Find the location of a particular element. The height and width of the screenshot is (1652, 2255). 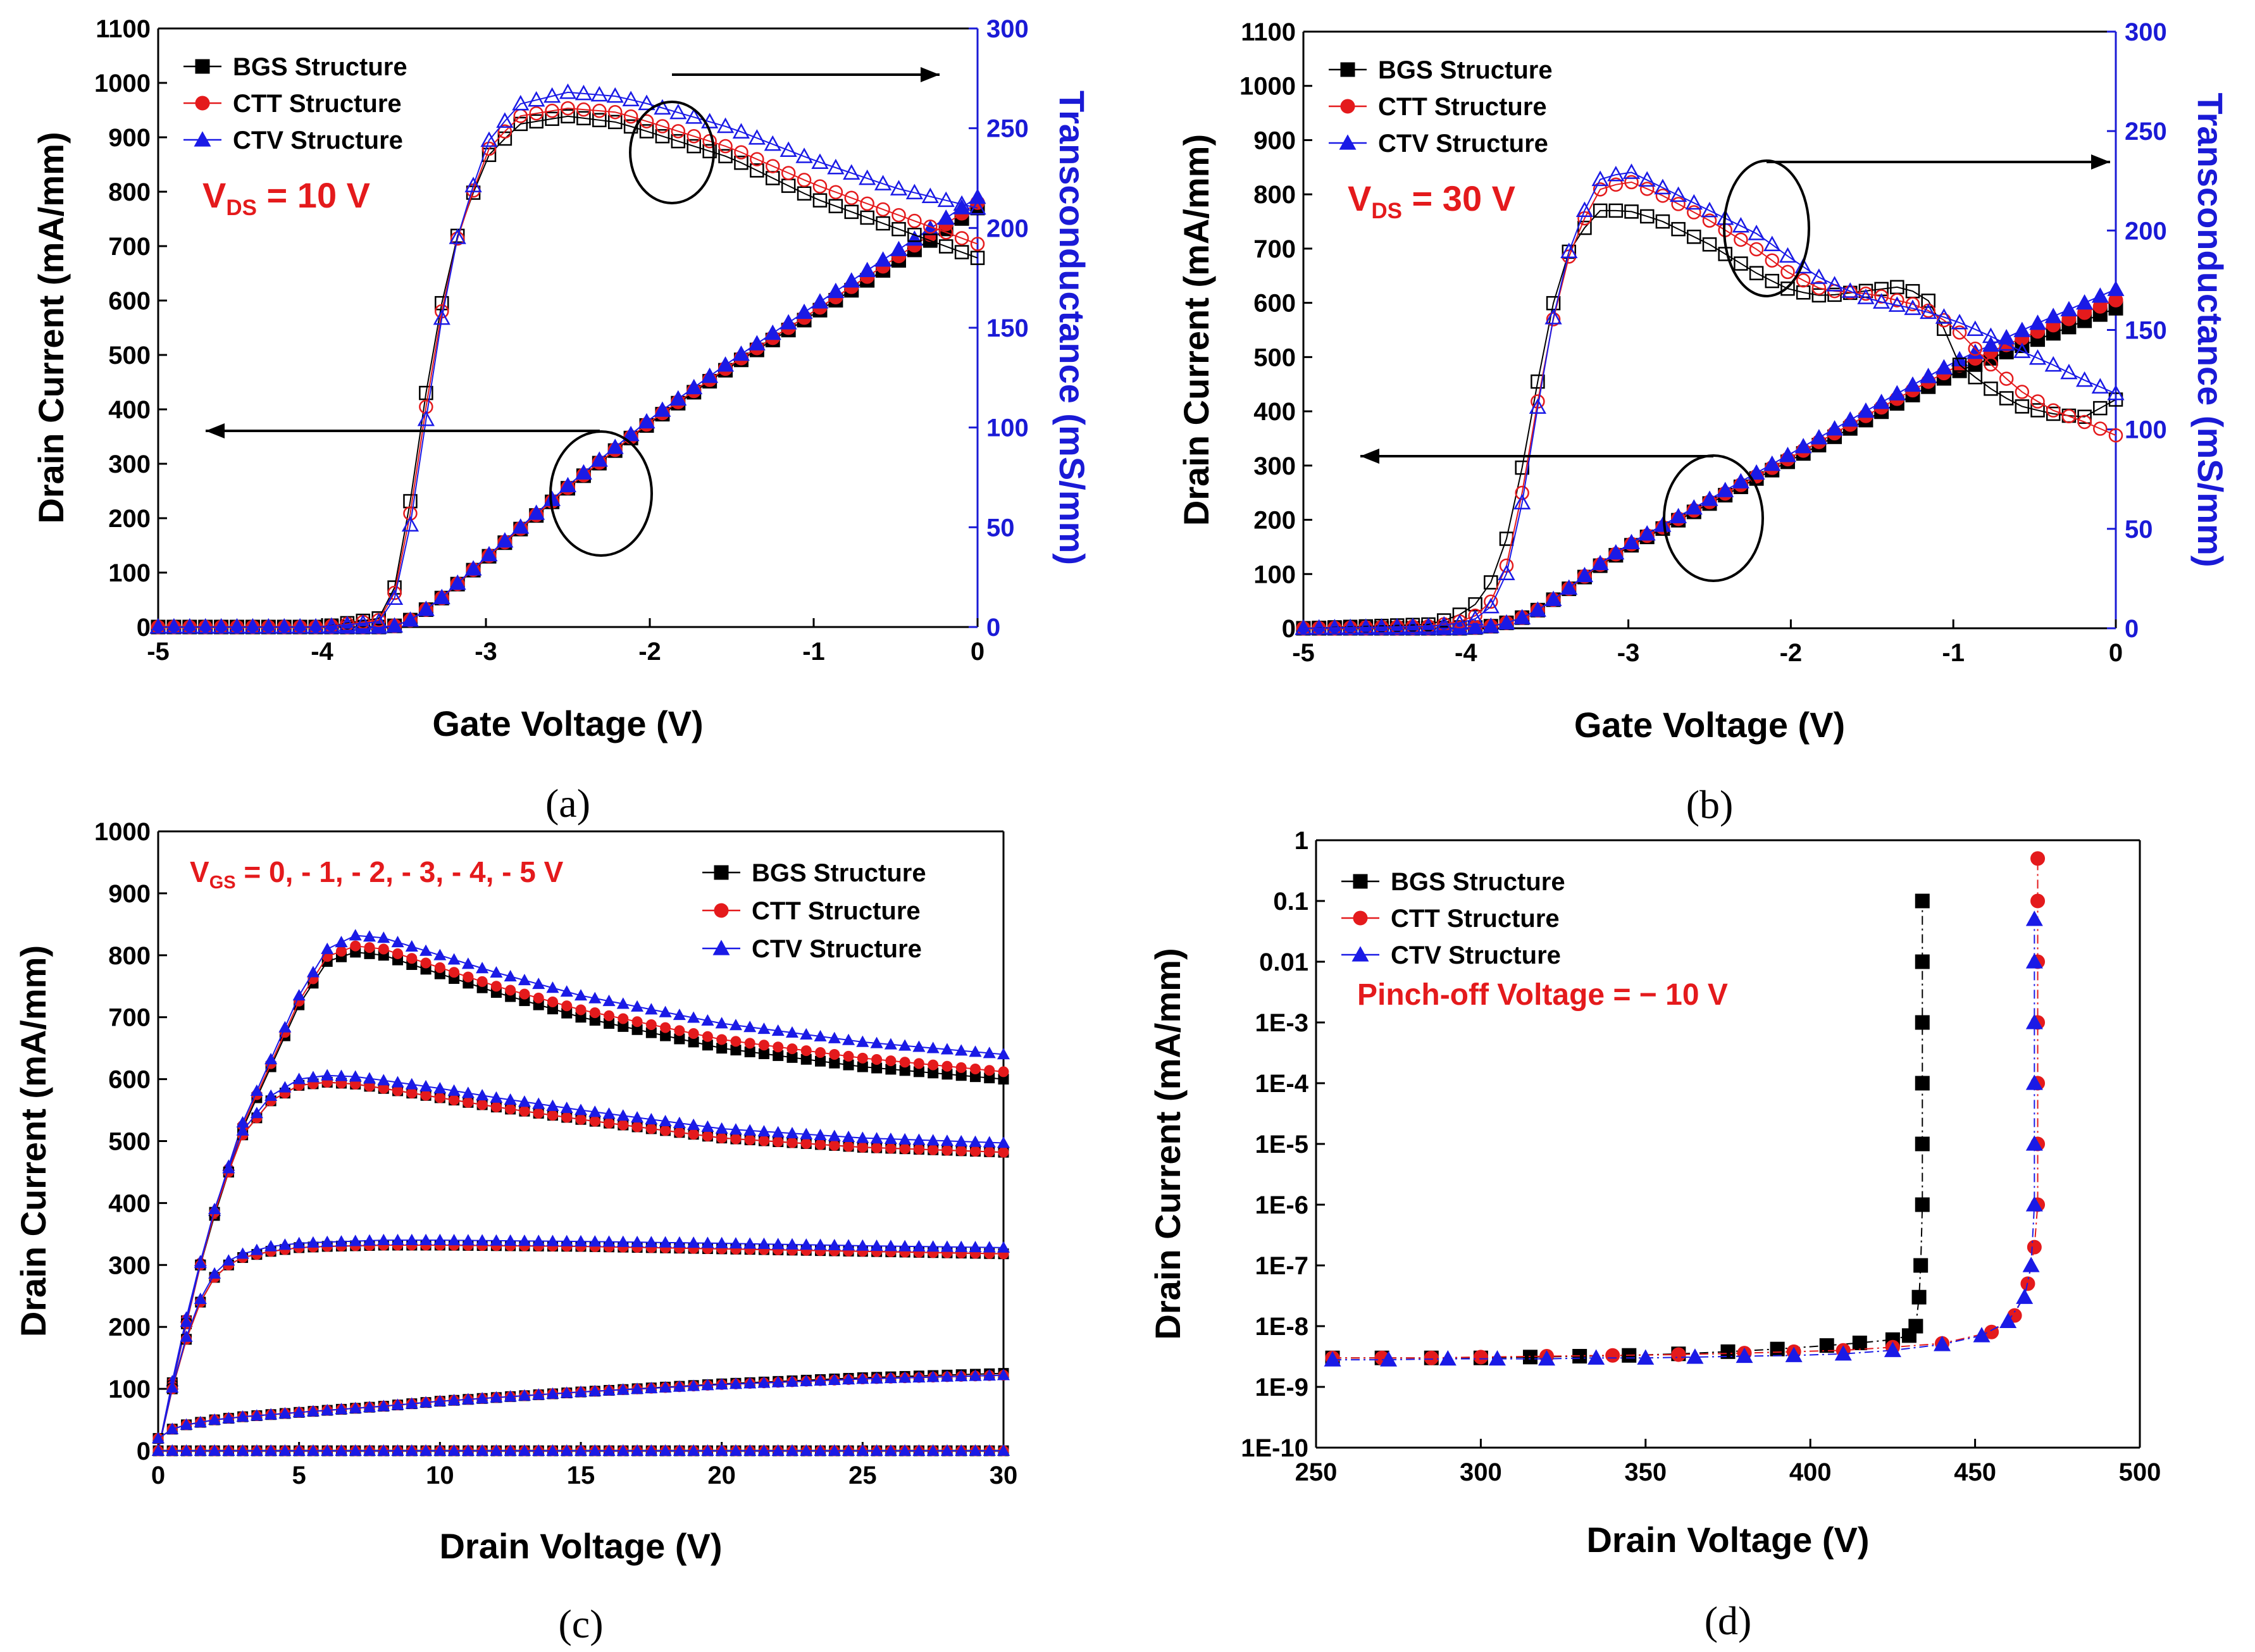

x-tick-label: 30 is located at coordinates (1004, 1475).